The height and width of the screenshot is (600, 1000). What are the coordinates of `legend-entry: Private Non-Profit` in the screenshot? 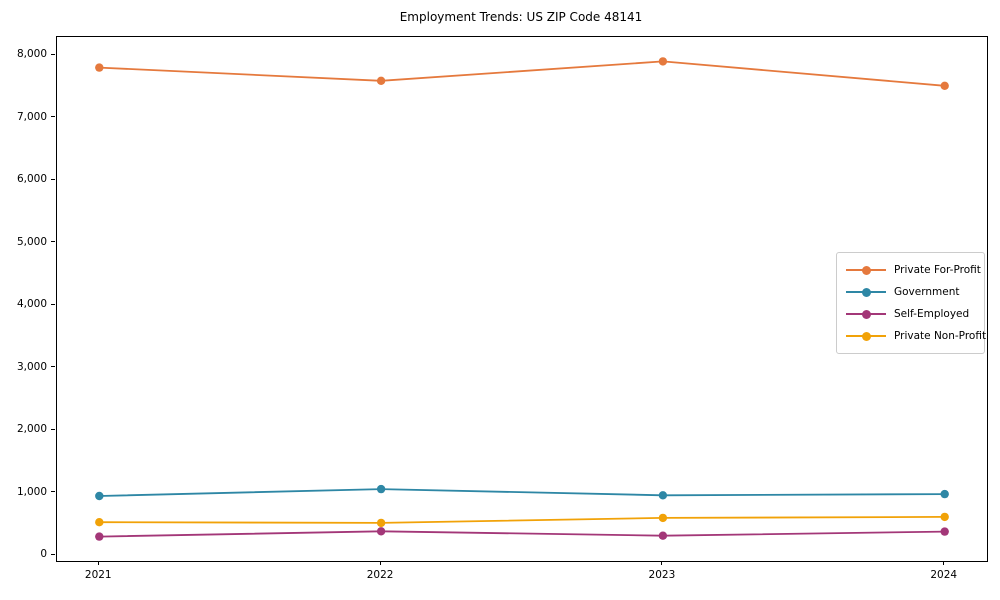 It's located at (916, 336).